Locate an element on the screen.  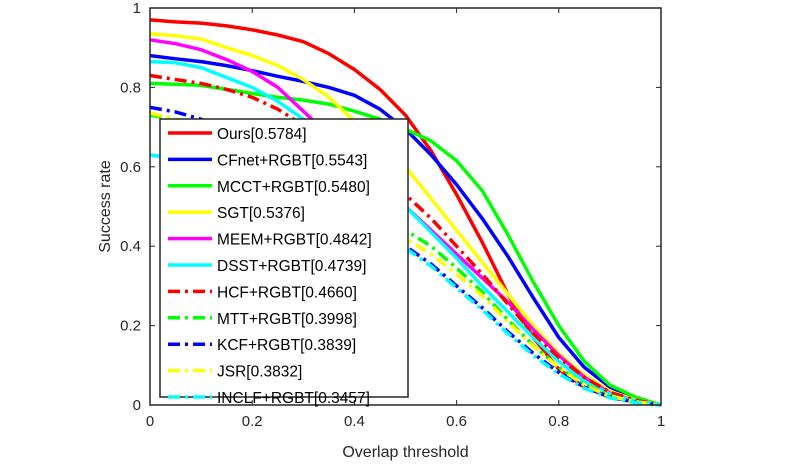
x-tick-label: 0 is located at coordinates (150, 421).